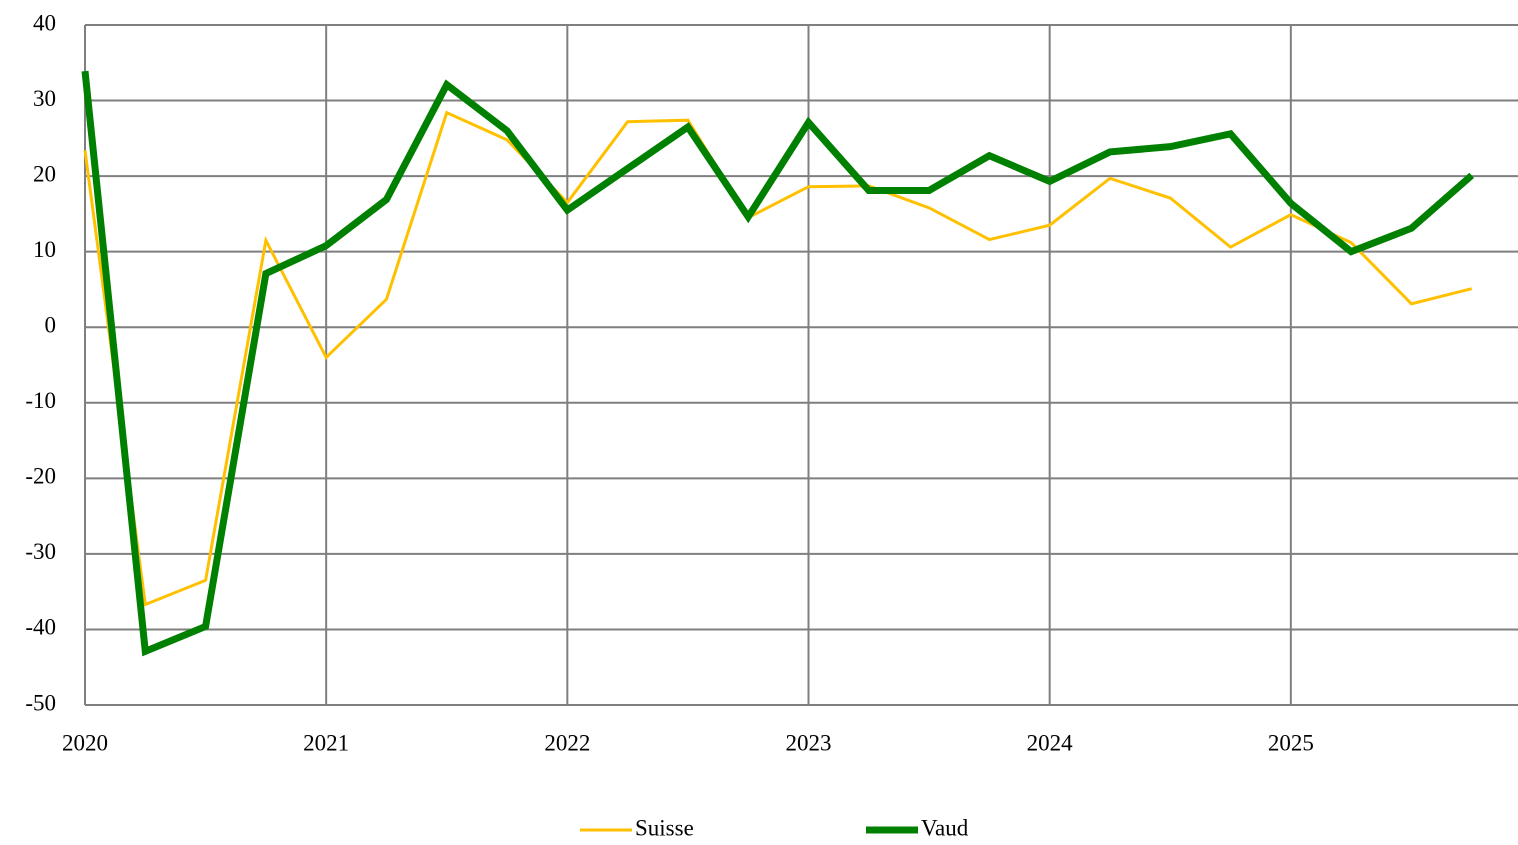  Describe the element at coordinates (664, 827) in the screenshot. I see `legend-label: Suisse` at that location.